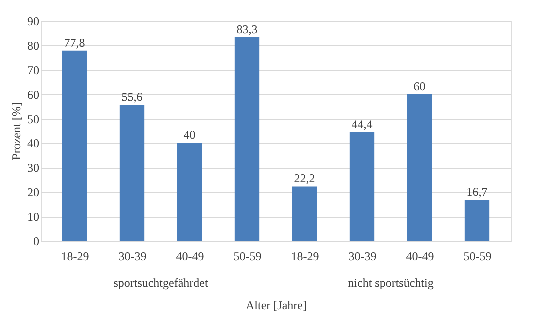 This screenshot has width=557, height=334. Describe the element at coordinates (391, 283) in the screenshot. I see `text: nicht sportsüchtig` at that location.